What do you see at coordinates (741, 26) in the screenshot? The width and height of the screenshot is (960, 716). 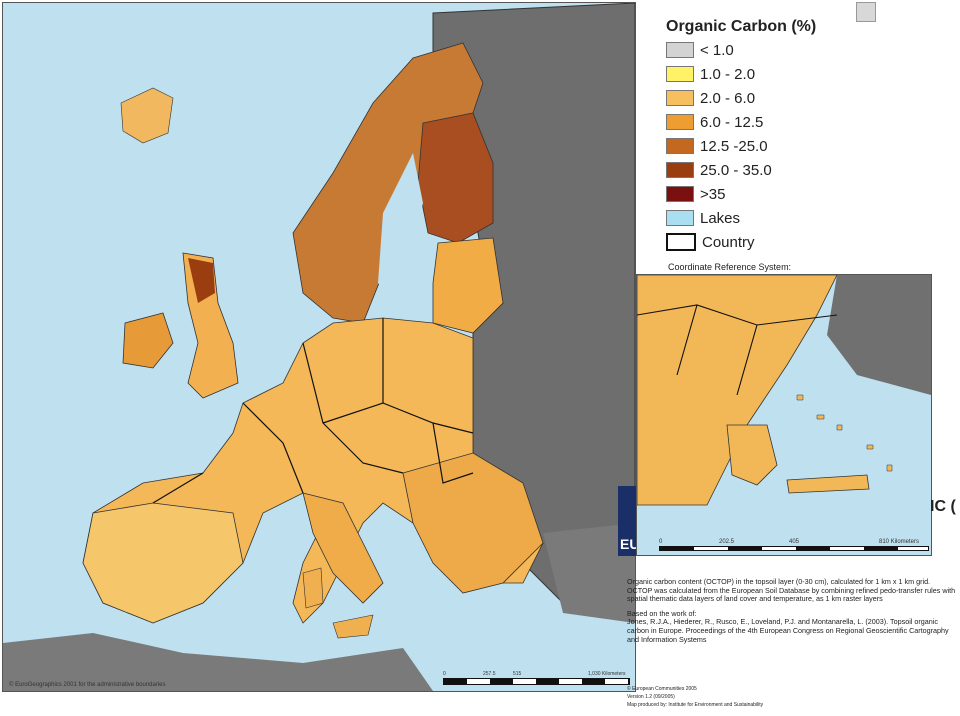 I see `legend-title: Organic Carbon (%)` at bounding box center [741, 26].